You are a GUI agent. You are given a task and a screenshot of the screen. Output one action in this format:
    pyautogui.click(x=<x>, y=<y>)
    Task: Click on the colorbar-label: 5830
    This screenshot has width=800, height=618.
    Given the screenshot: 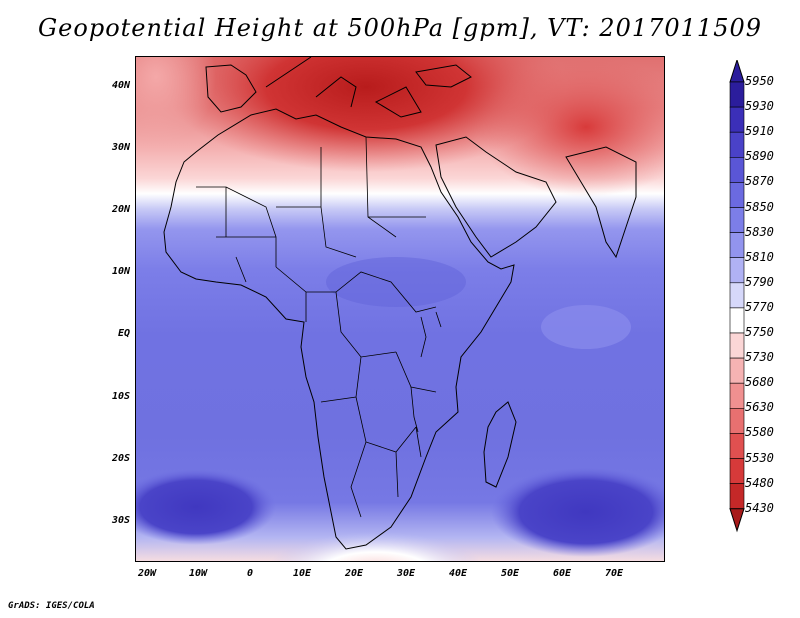 What is the action you would take?
    pyautogui.click(x=759, y=231)
    